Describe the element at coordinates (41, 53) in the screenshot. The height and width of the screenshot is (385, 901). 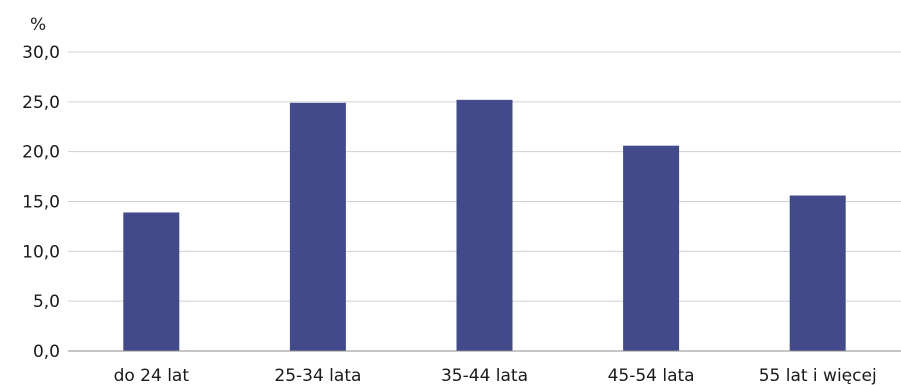
I see `y-tick-label: 30,0` at that location.